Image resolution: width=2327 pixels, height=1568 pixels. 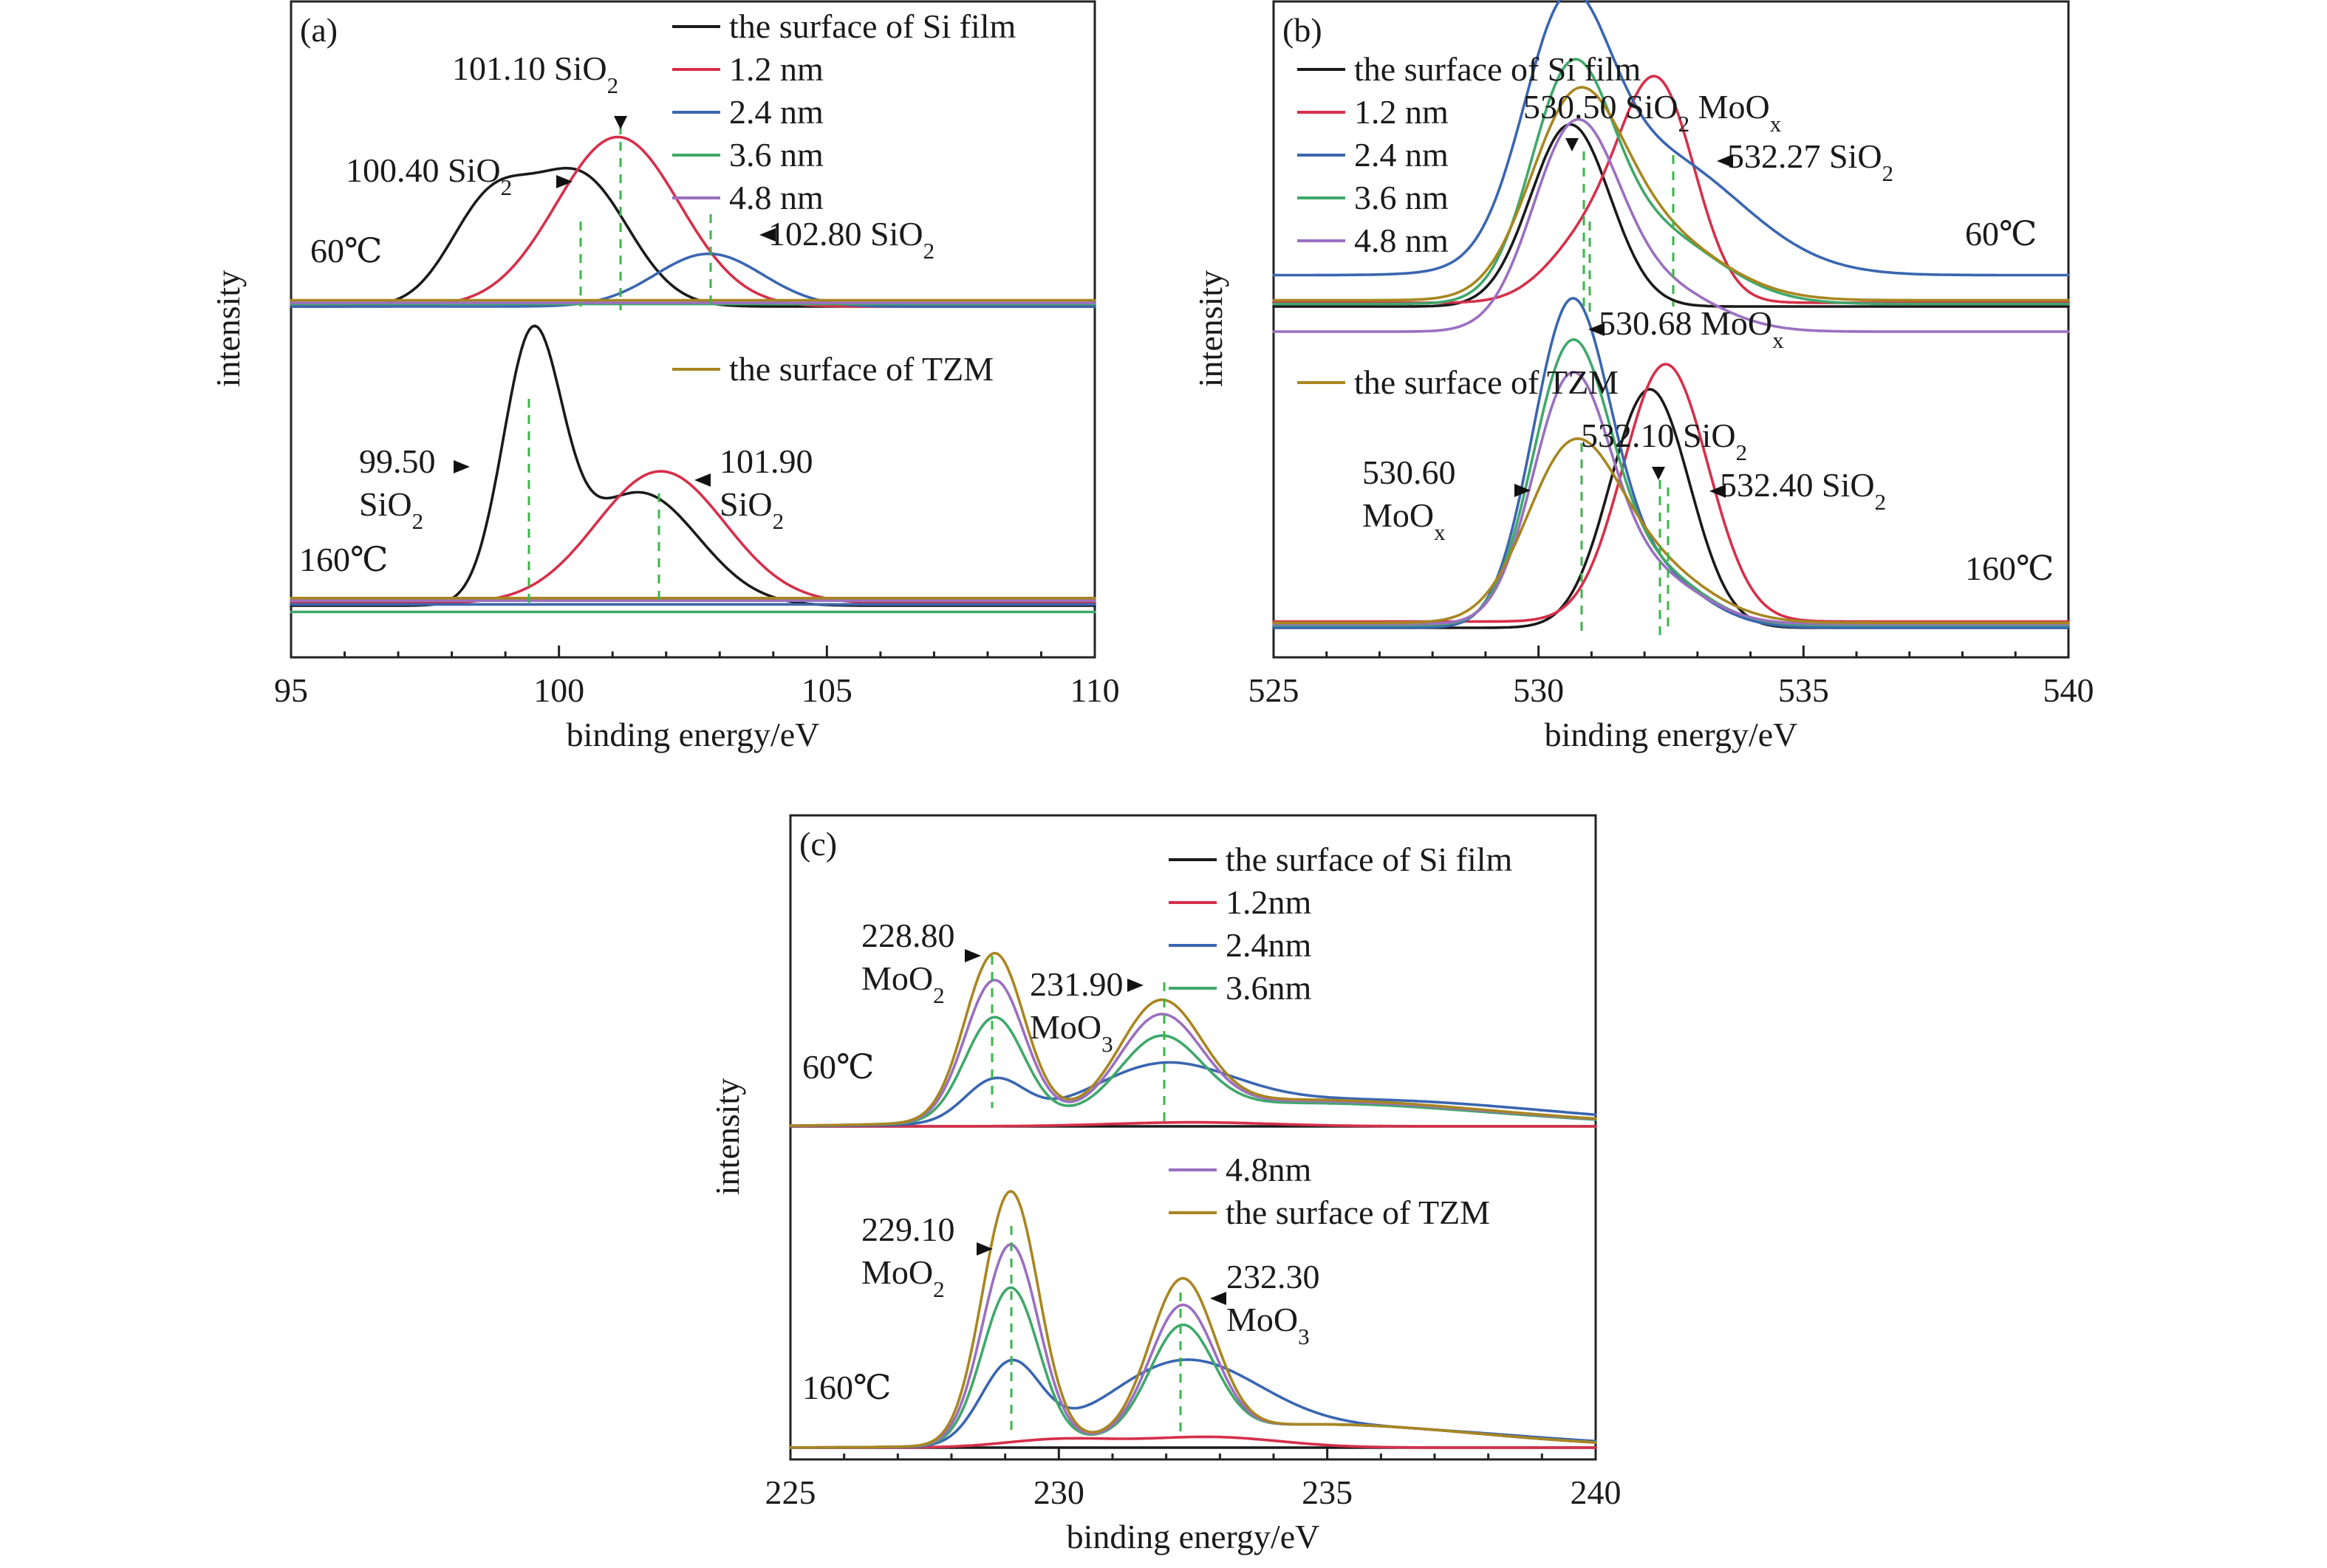 I want to click on legend-item: 3.6nm, so click(x=1240, y=988).